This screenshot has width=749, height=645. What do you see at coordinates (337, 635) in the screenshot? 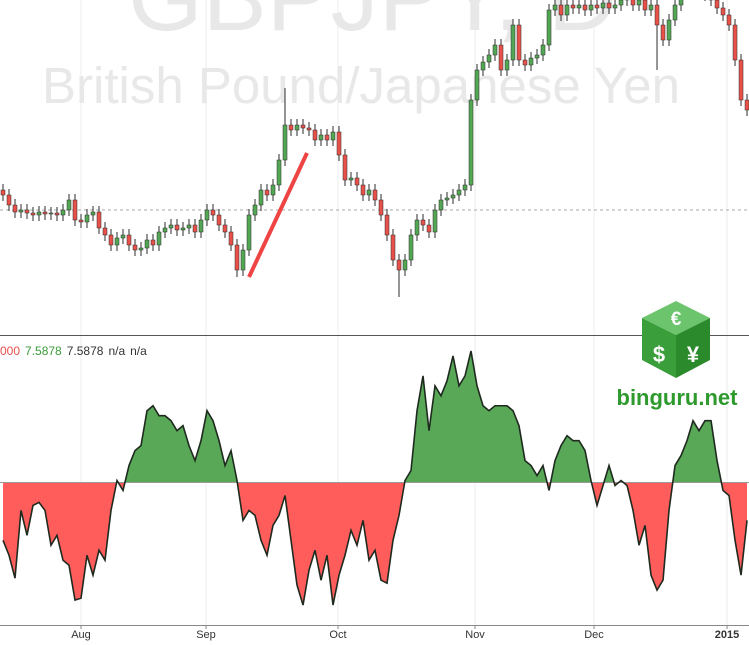
I see `x-tick-label: Oct` at bounding box center [337, 635].